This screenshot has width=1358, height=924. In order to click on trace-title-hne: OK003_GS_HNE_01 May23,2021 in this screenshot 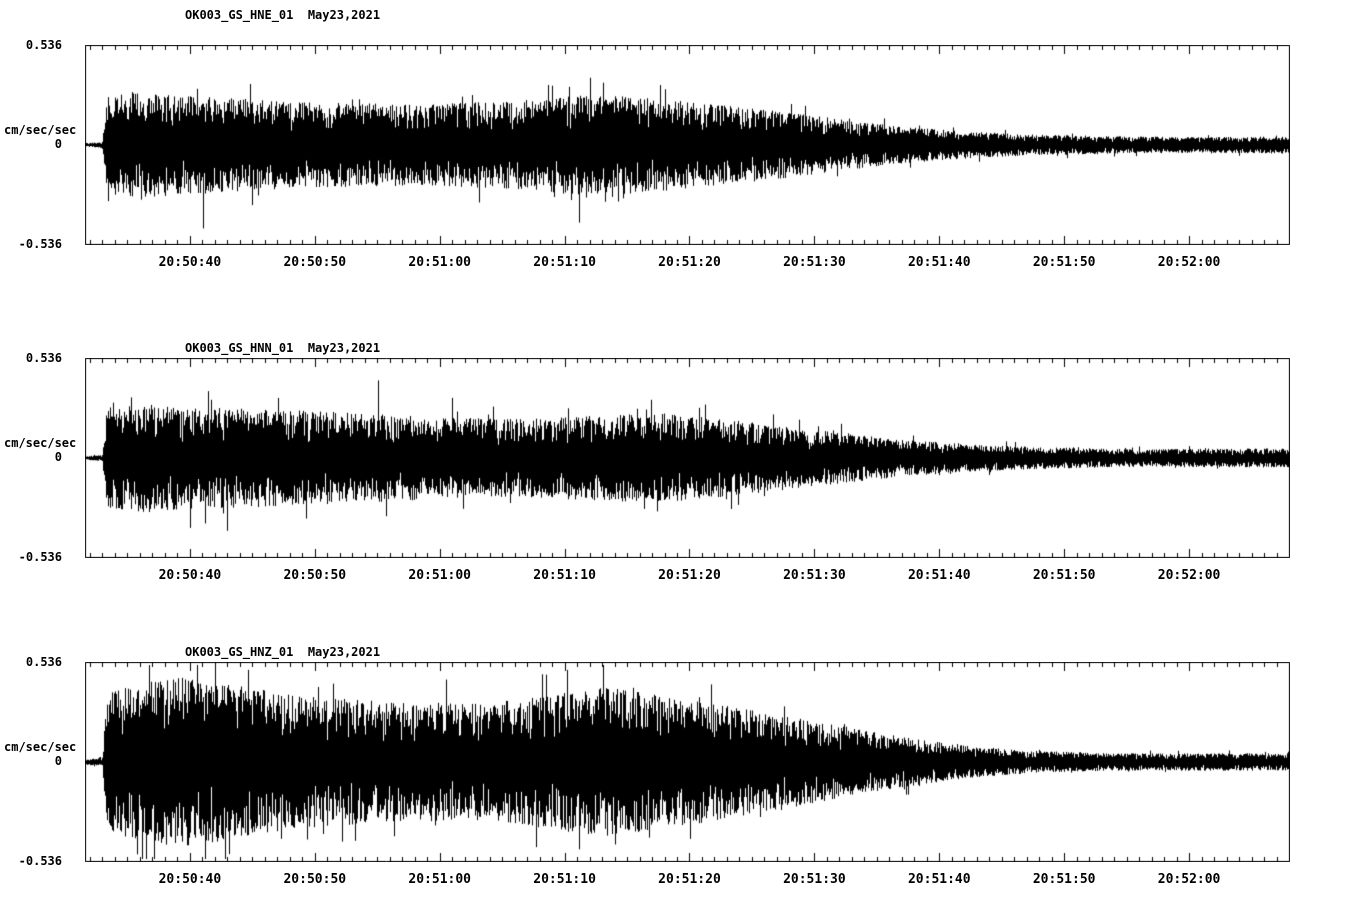, I will do `click(283, 15)`.